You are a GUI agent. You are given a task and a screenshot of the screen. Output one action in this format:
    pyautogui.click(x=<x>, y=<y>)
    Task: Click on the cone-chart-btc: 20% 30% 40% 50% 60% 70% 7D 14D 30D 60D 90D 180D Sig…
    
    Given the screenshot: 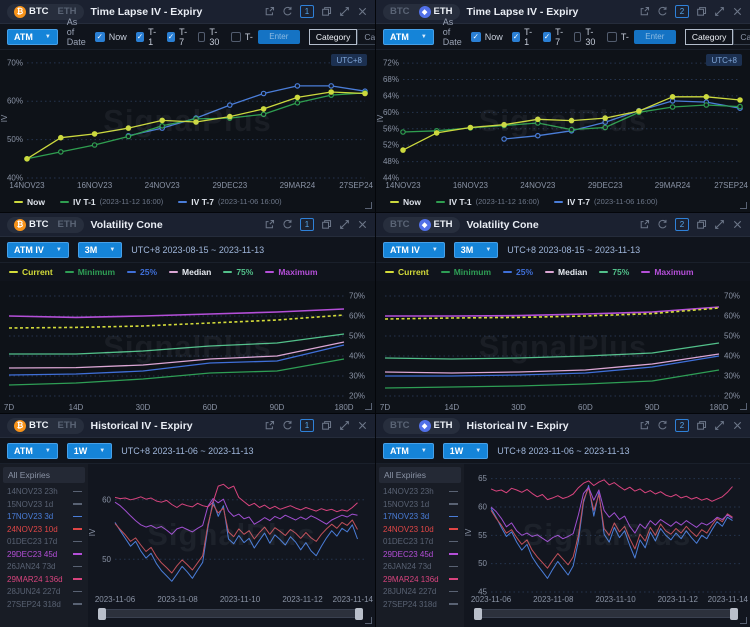 What is the action you would take?
    pyautogui.click(x=187, y=347)
    